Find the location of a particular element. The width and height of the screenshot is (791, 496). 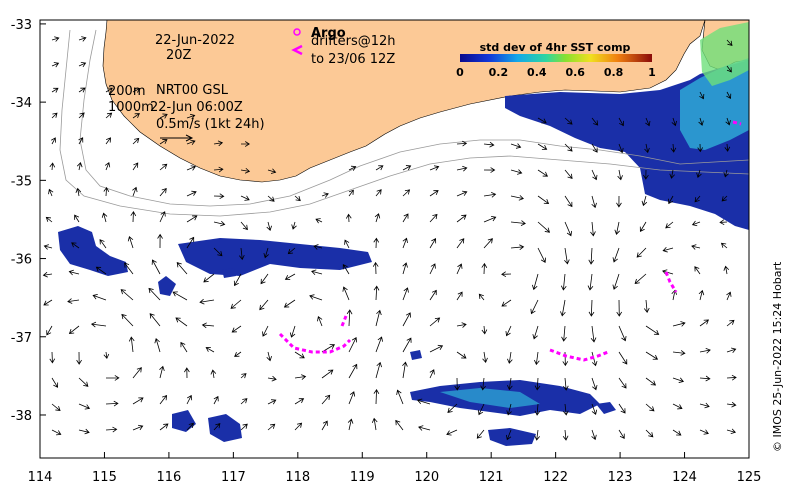

contour-200-label: 200m is located at coordinates (126, 91).